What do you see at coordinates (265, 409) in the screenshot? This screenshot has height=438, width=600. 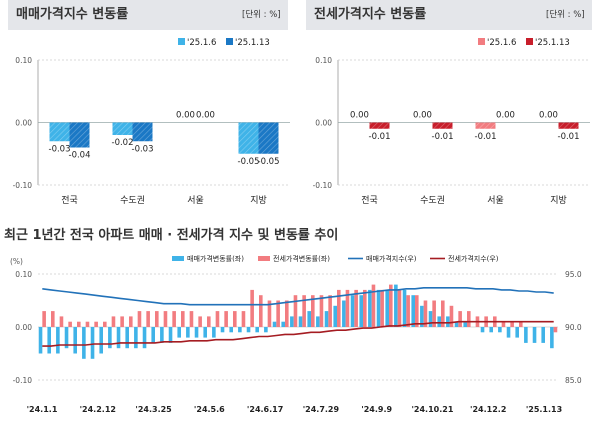 I see `x-tick-label: '24.6.17` at bounding box center [265, 409].